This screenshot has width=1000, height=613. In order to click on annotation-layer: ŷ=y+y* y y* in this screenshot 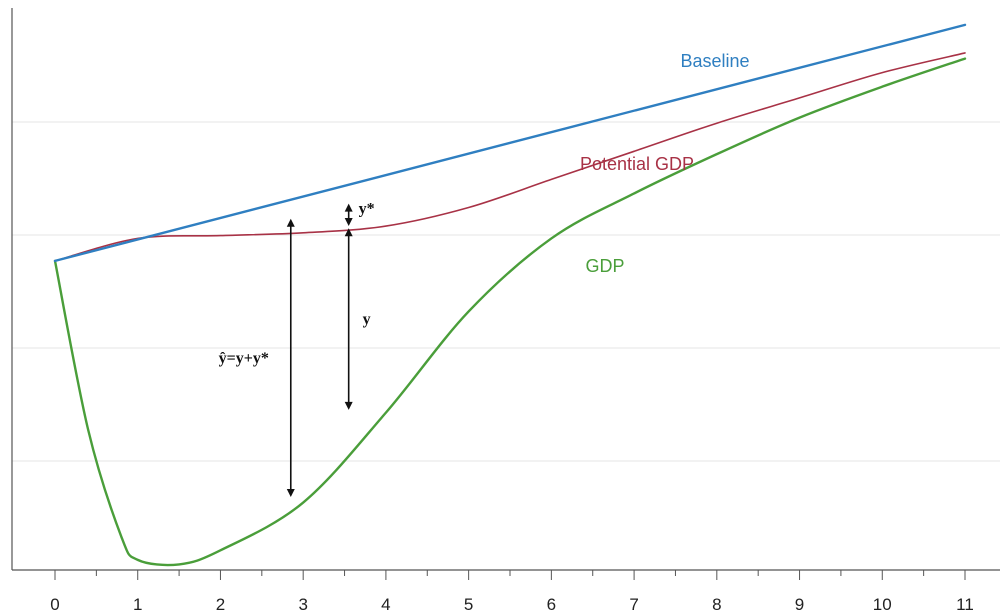, I will do `click(297, 349)`.